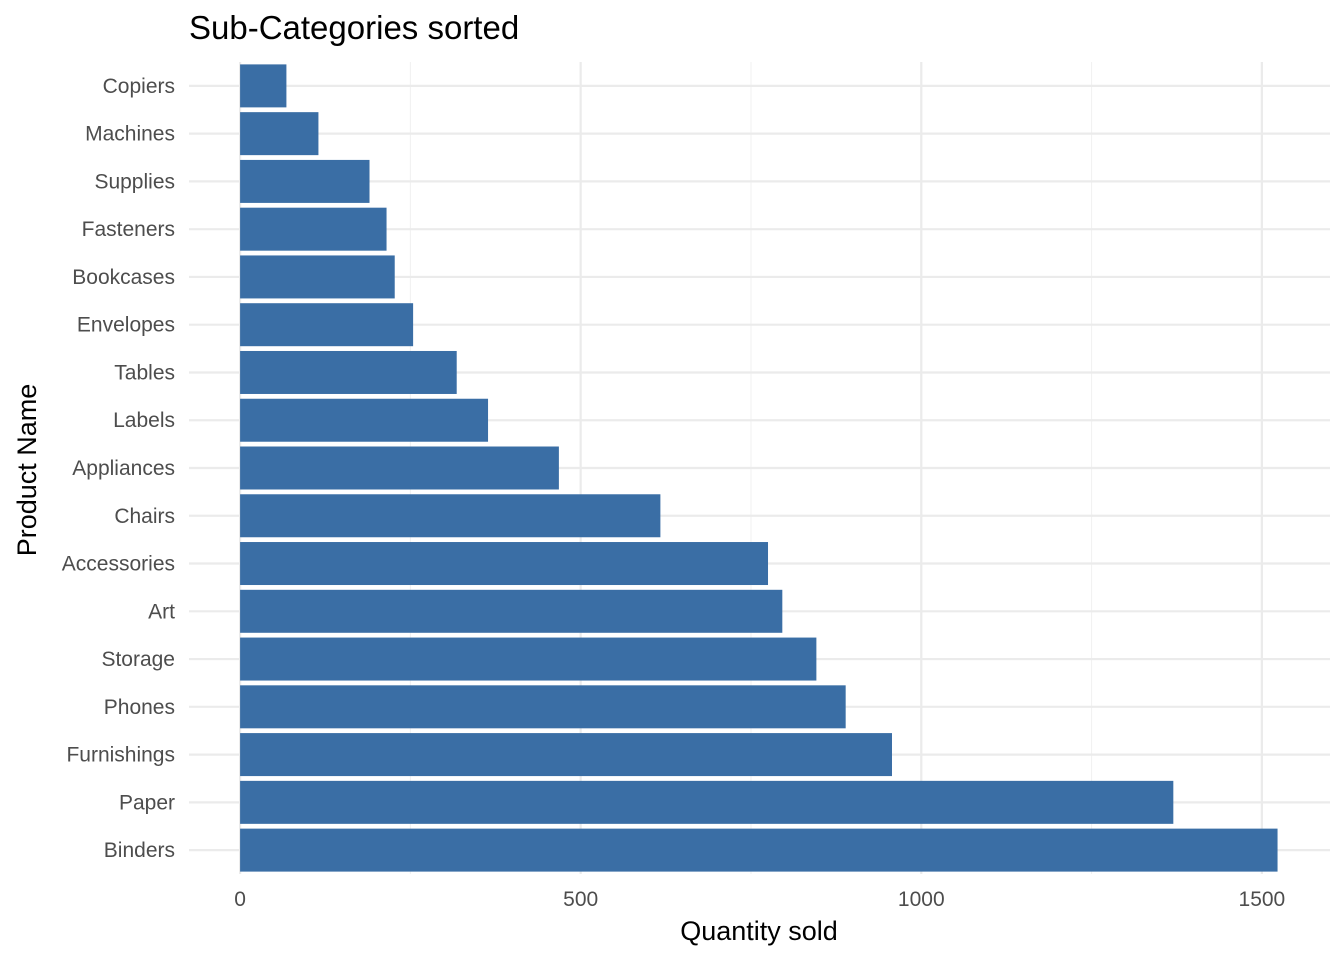 The width and height of the screenshot is (1344, 960). Describe the element at coordinates (279, 134) in the screenshot. I see `bar-machines` at that location.